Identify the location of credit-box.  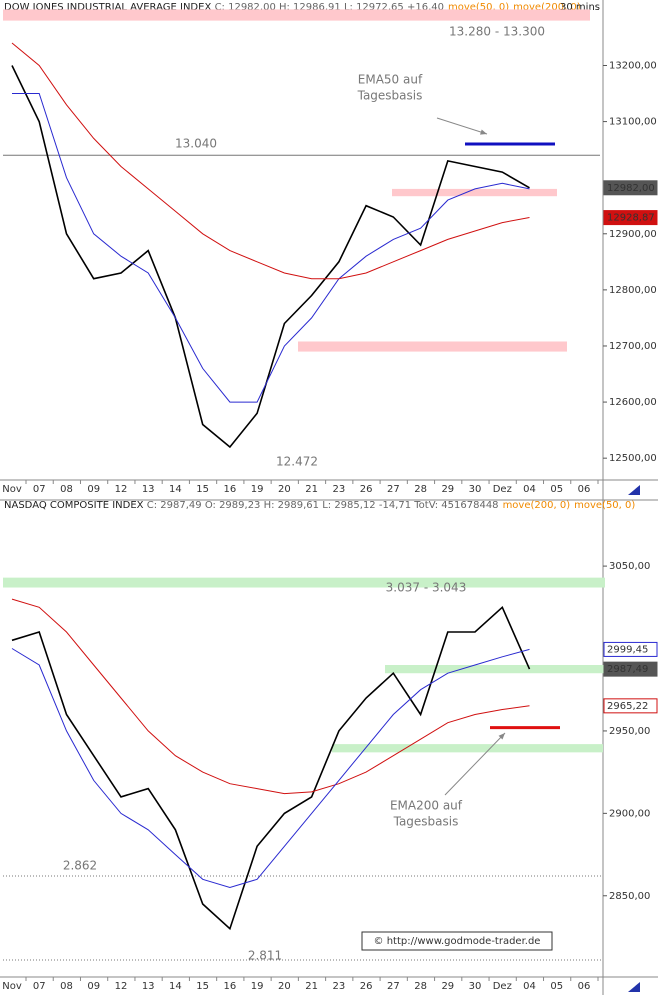
(457, 941).